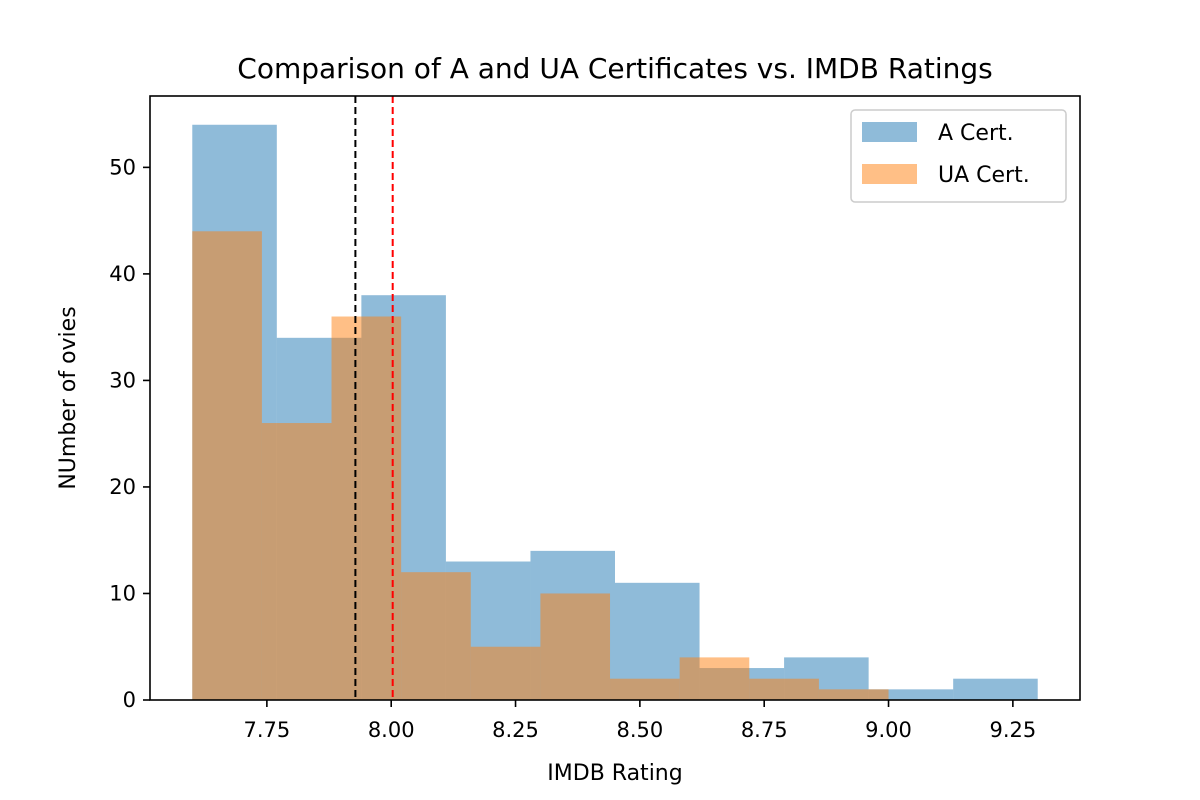 The width and height of the screenshot is (1200, 800). What do you see at coordinates (614, 773) in the screenshot?
I see `x-axis-label: IMDB Rating` at bounding box center [614, 773].